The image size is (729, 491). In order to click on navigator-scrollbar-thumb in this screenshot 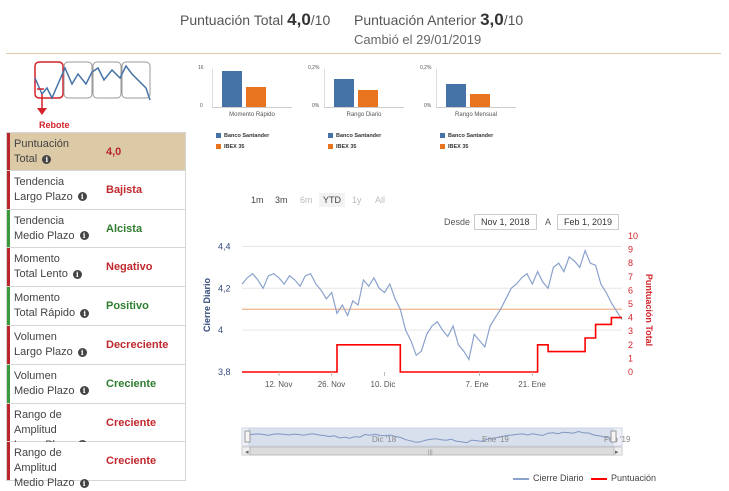, I will do `click(432, 451)`.